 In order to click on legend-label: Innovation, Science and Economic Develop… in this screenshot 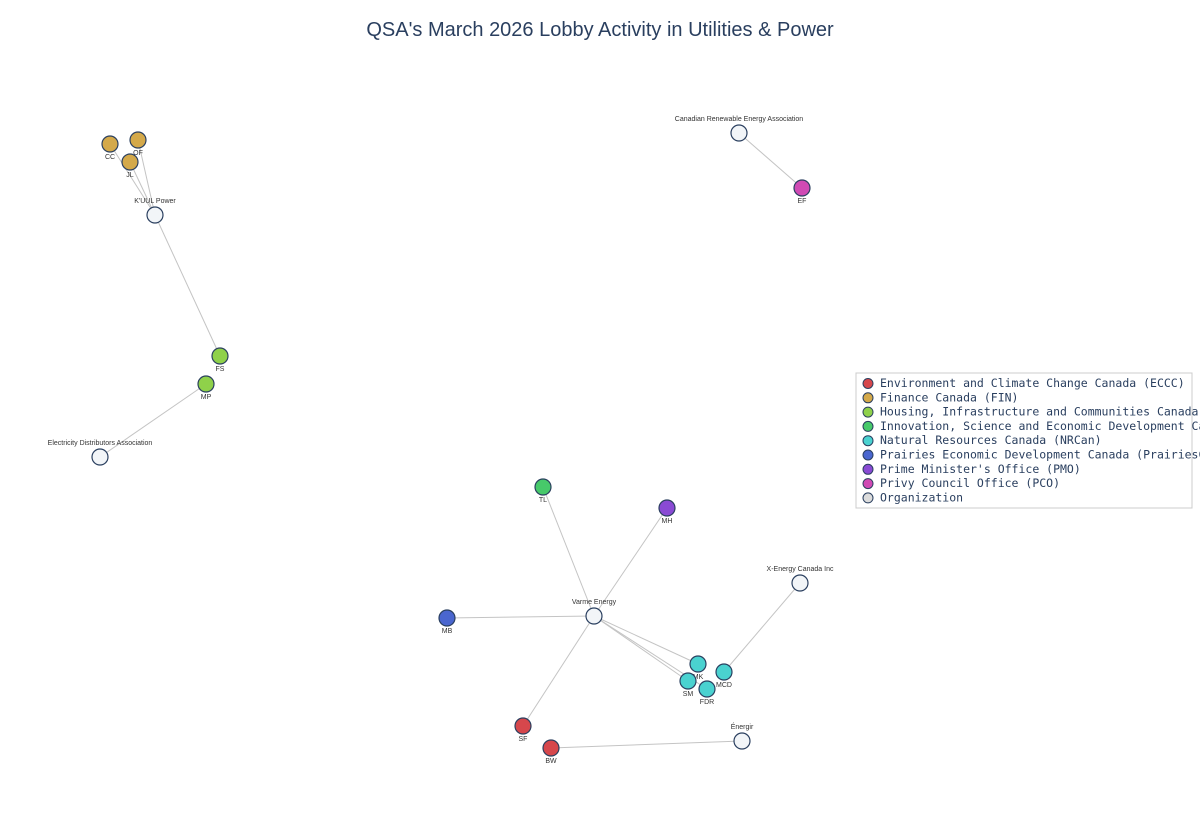, I will do `click(1040, 426)`.